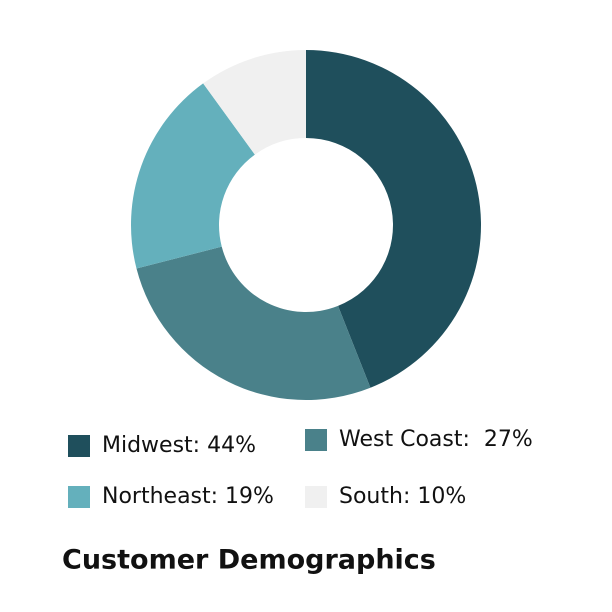 Image resolution: width=612 pixels, height=612 pixels. What do you see at coordinates (402, 496) in the screenshot?
I see `legend-label: South: 10%` at bounding box center [402, 496].